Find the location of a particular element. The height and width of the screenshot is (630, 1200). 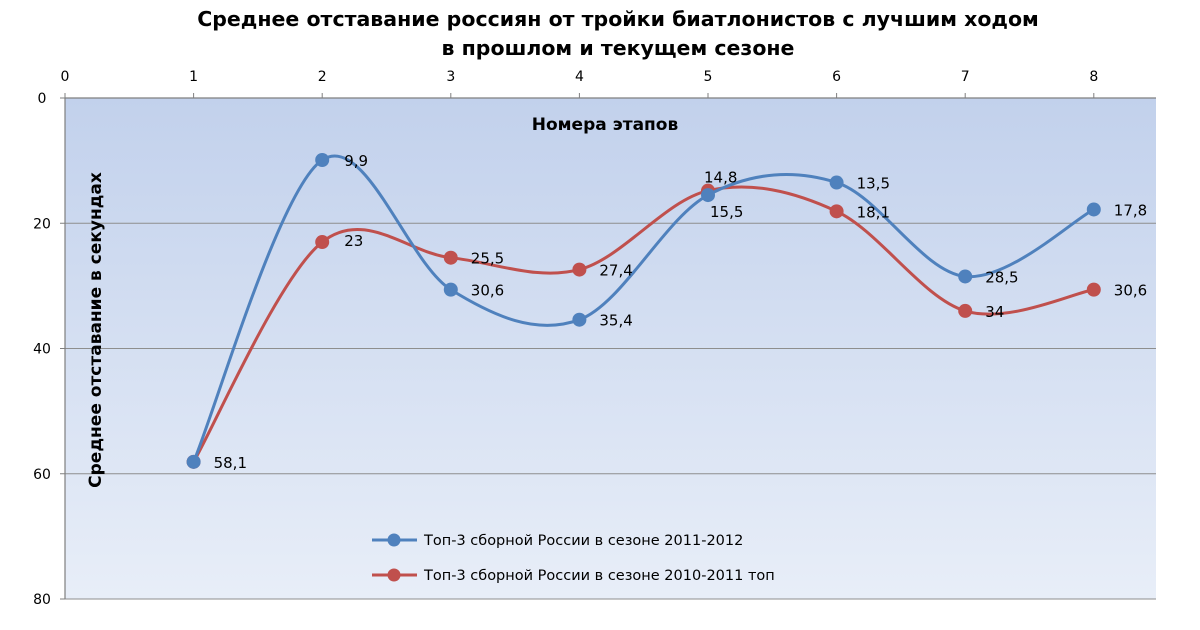

y-tick-label-40: 40 is located at coordinates (42, 350).